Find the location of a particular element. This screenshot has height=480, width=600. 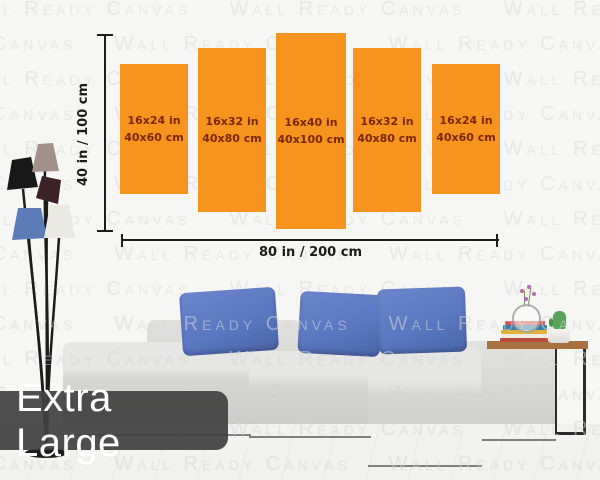

canvas-panel-3: 16x40 in 40x100 cm is located at coordinates (311, 131).